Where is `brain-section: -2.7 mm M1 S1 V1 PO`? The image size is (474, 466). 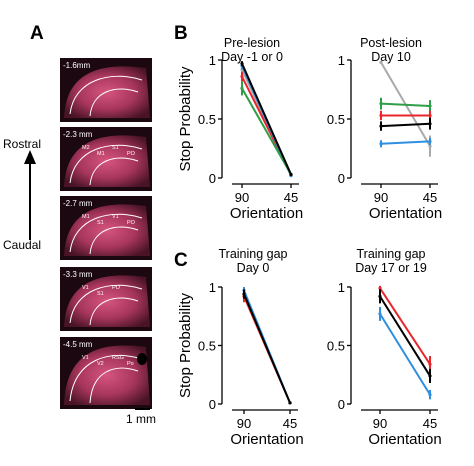
brain-section: -2.7 mm M1 S1 V1 PO is located at coordinates (106, 228).